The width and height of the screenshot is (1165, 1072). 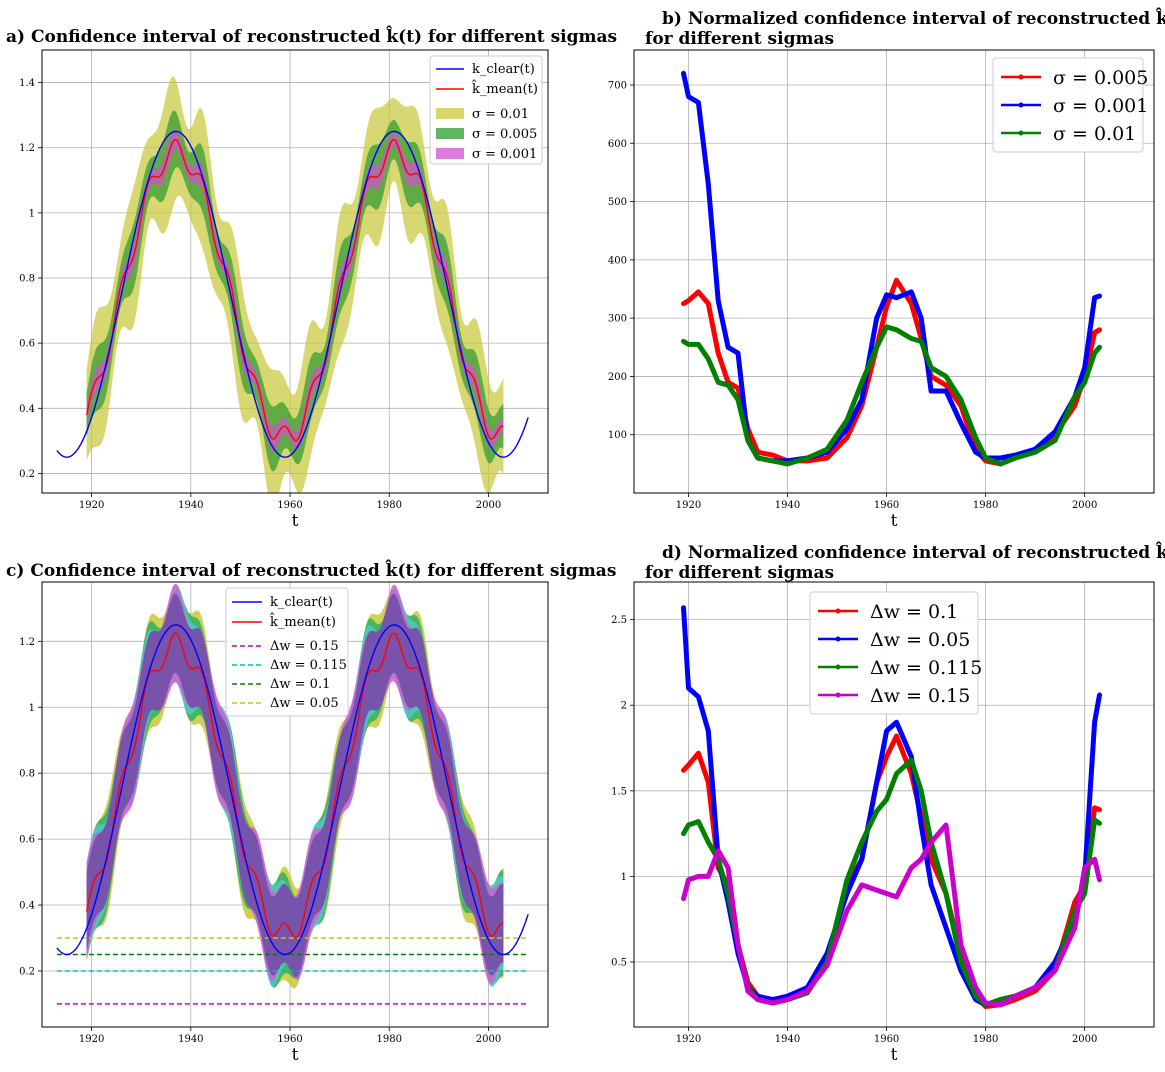 What do you see at coordinates (617, 319) in the screenshot?
I see `y-tick-label: 300` at bounding box center [617, 319].